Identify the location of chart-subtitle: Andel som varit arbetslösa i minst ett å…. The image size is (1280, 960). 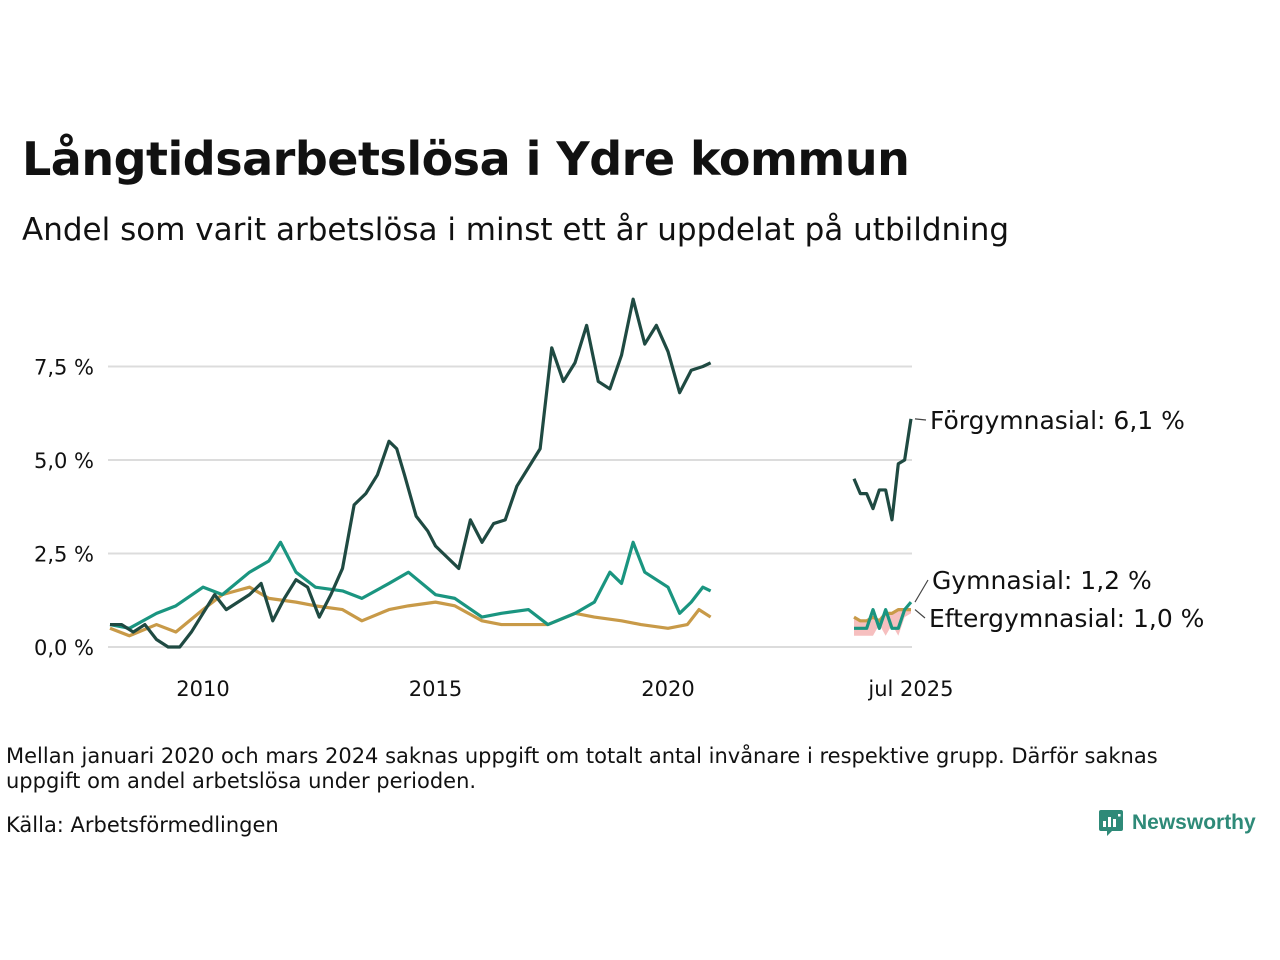
(516, 230).